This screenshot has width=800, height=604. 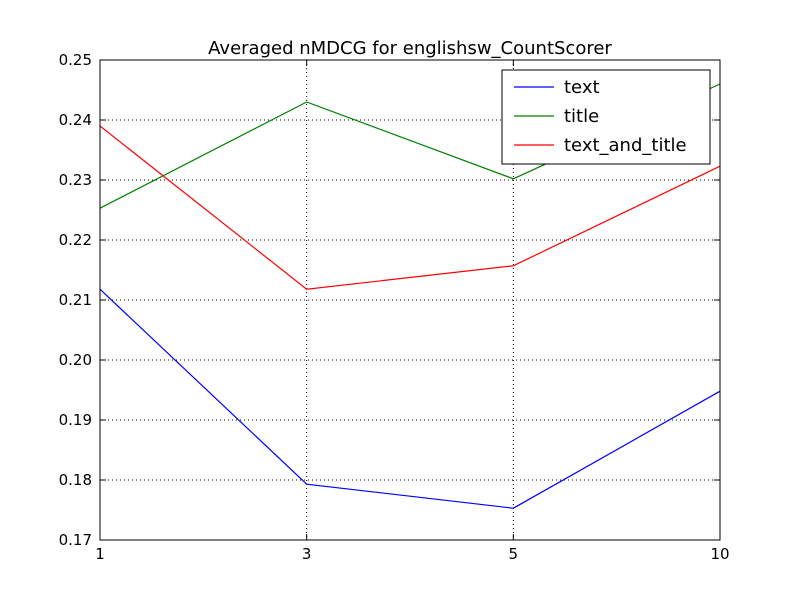 I want to click on y-tick-label: 0.17, so click(x=75, y=540).